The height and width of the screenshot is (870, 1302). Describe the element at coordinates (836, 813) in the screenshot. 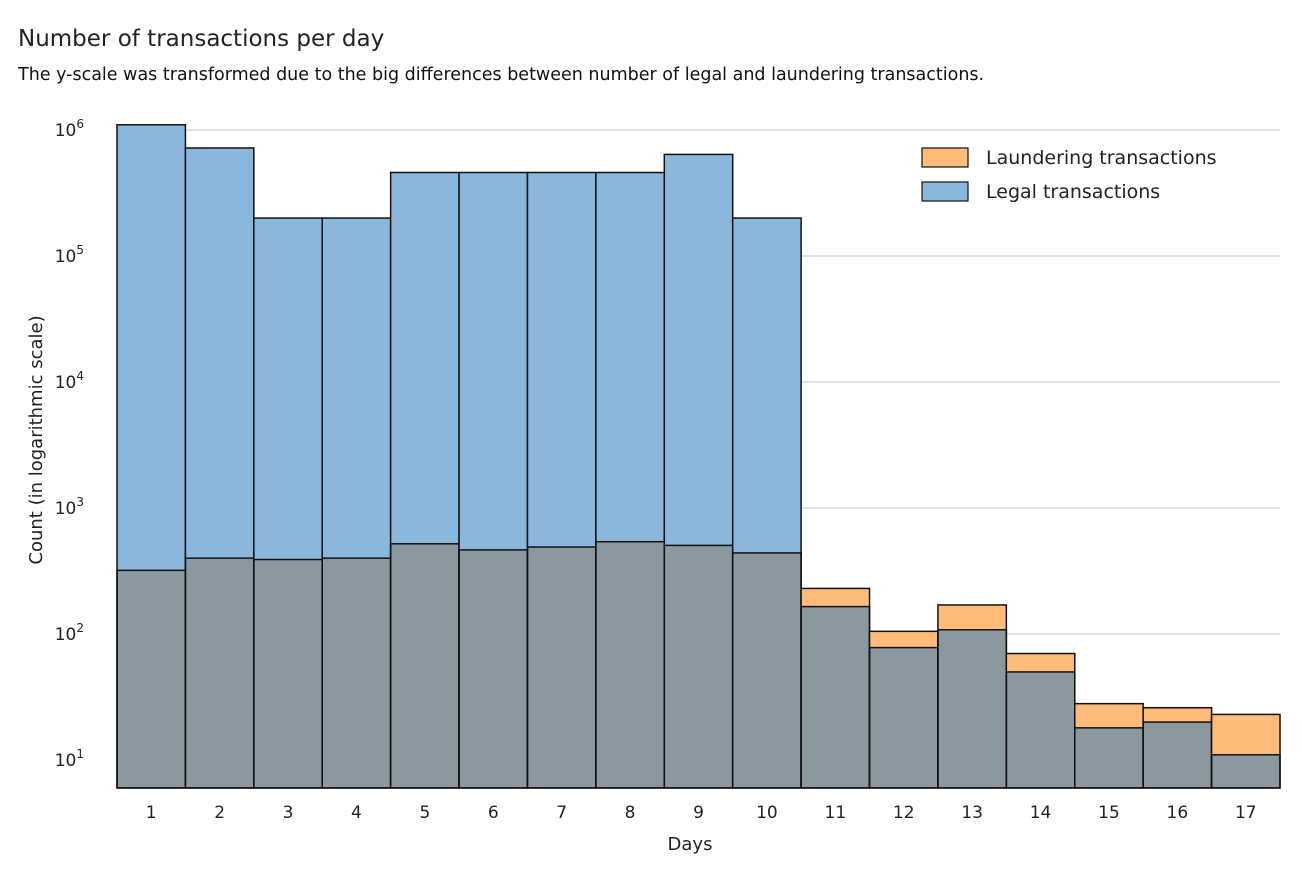

I see `x-tick-label: 11` at that location.